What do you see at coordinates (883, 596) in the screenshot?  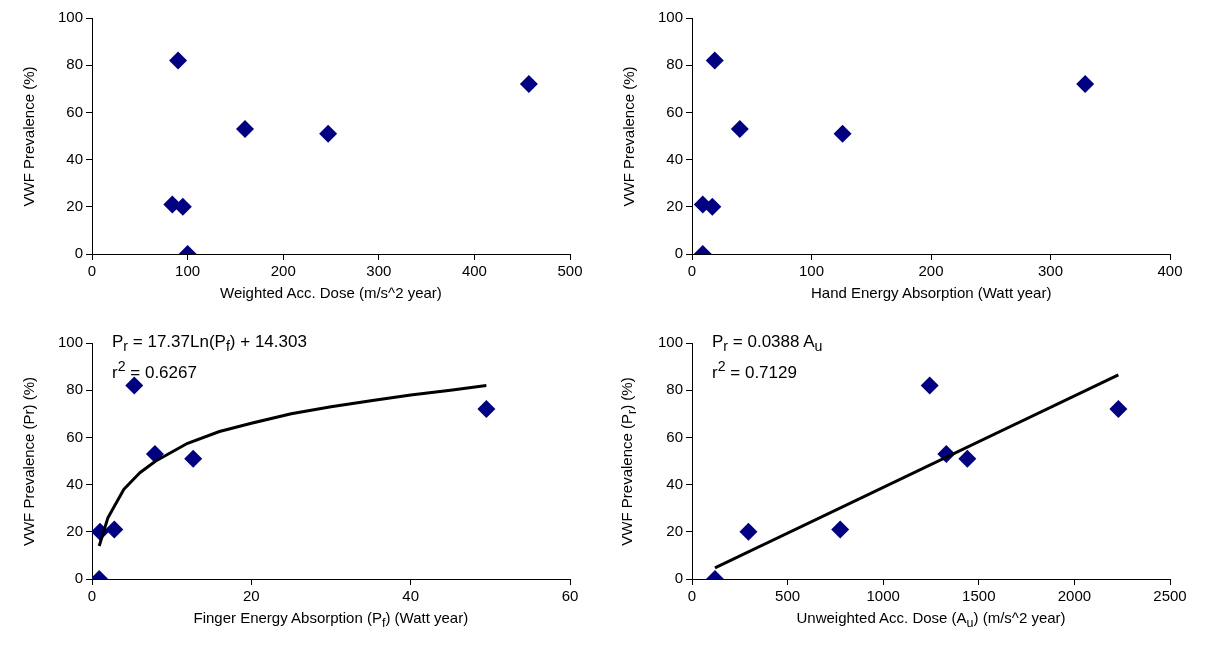 I see `x-tick-label: 1000` at bounding box center [883, 596].